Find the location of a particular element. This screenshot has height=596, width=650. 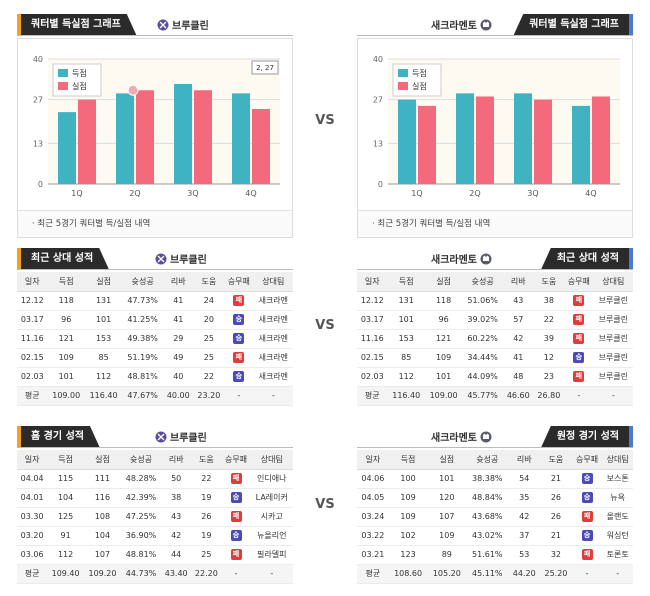

chart-note: · 최근 5경기 쿼터별 득/실점 내역 is located at coordinates (155, 223).